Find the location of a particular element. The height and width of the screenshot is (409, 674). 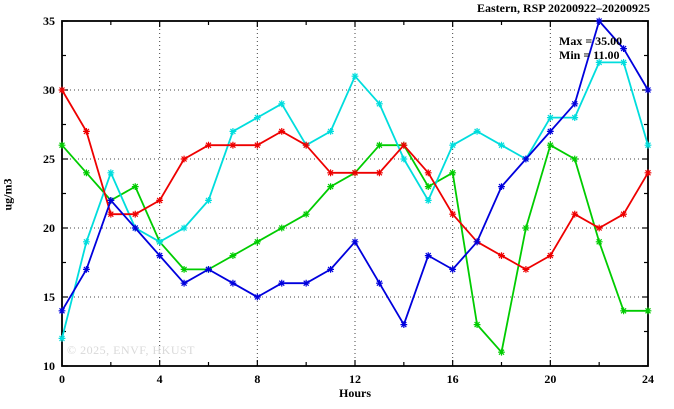

x-tick-label: 20 is located at coordinates (550, 379).